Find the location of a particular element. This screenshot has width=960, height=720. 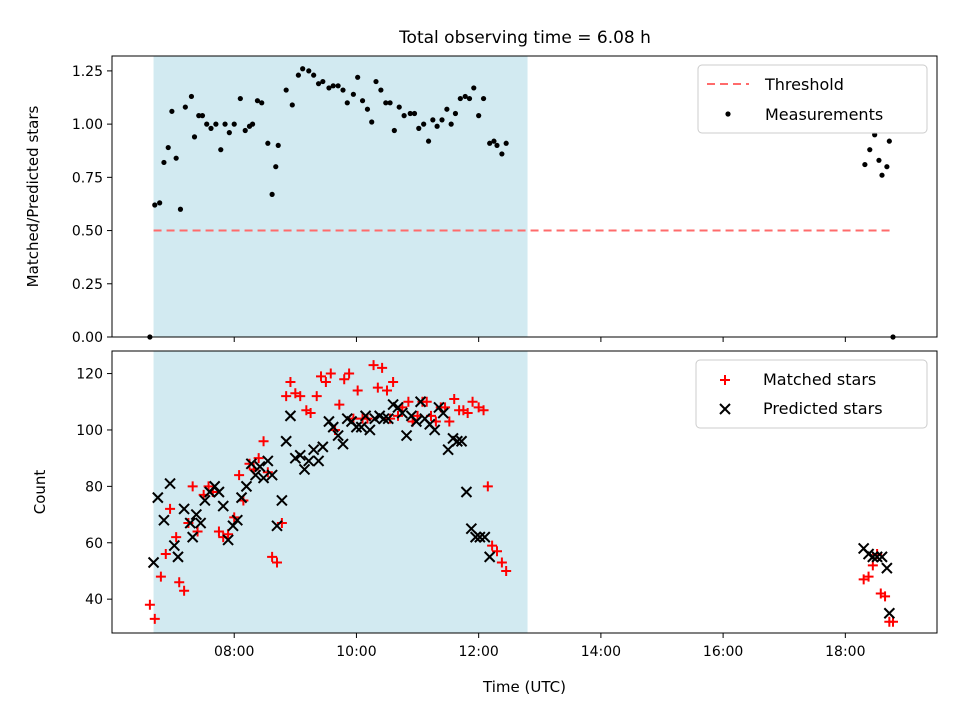

y-tick-label: 100 is located at coordinates (89, 431).